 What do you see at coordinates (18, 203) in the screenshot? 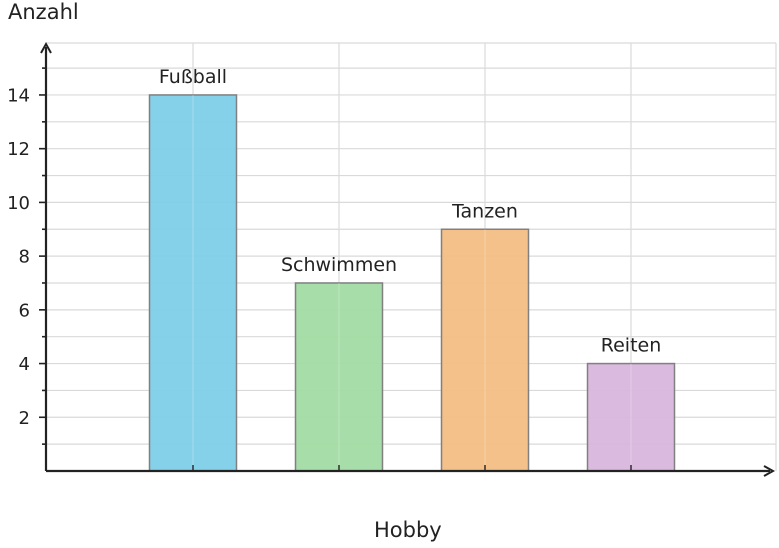
I see `y-tick-label: 10` at bounding box center [18, 203].